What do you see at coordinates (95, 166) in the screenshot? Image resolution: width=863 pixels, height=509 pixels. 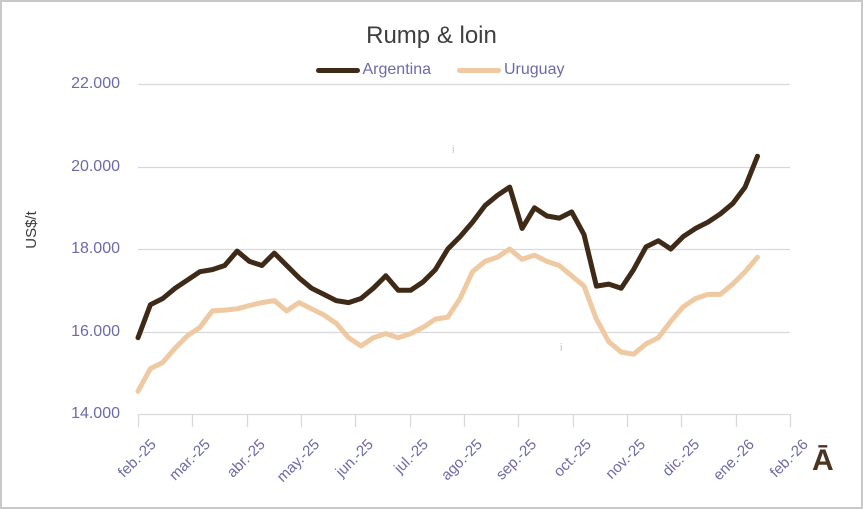 I see `y-axis-label-20000: 20.000` at bounding box center [95, 166].